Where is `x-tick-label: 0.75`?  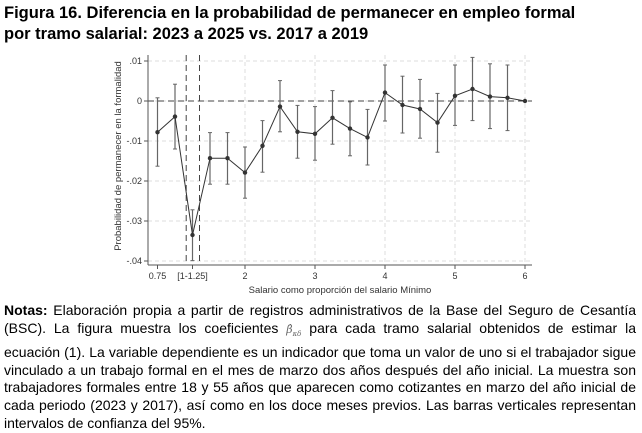 x-tick-label: 0.75 is located at coordinates (158, 276).